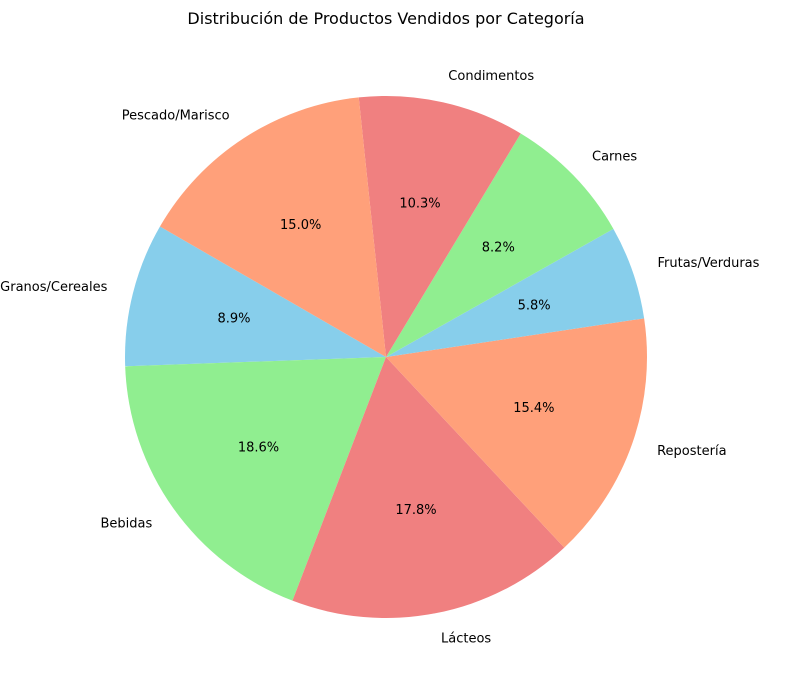 The image size is (788, 694). Describe the element at coordinates (300, 225) in the screenshot. I see `slice-percent-label: 15.0%` at that location.